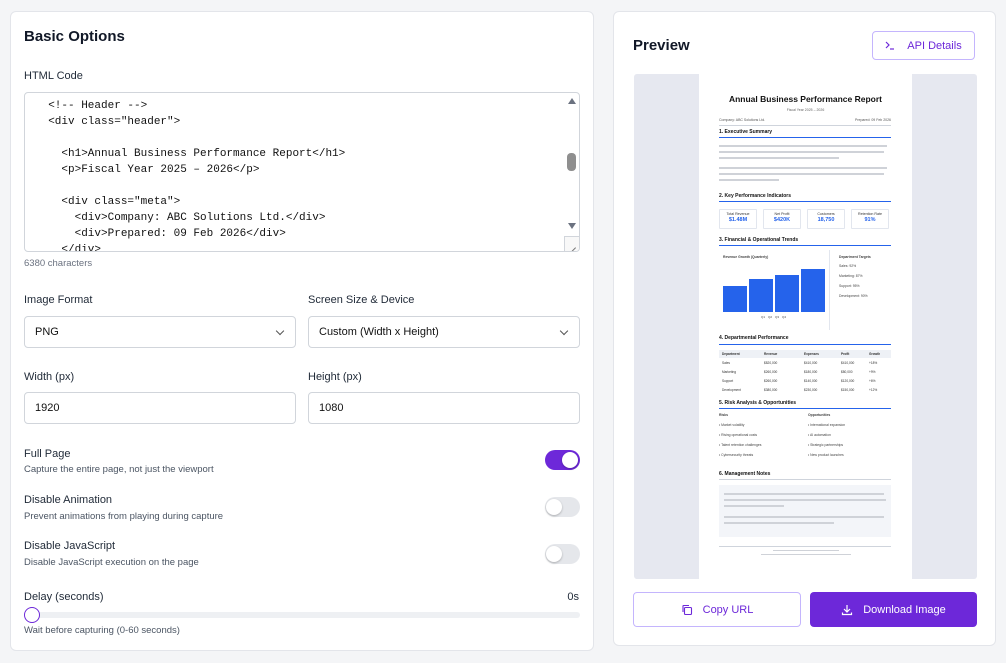 This screenshot has width=1006, height=663. Describe the element at coordinates (562, 507) in the screenshot. I see `disable-animation-toggle` at that location.